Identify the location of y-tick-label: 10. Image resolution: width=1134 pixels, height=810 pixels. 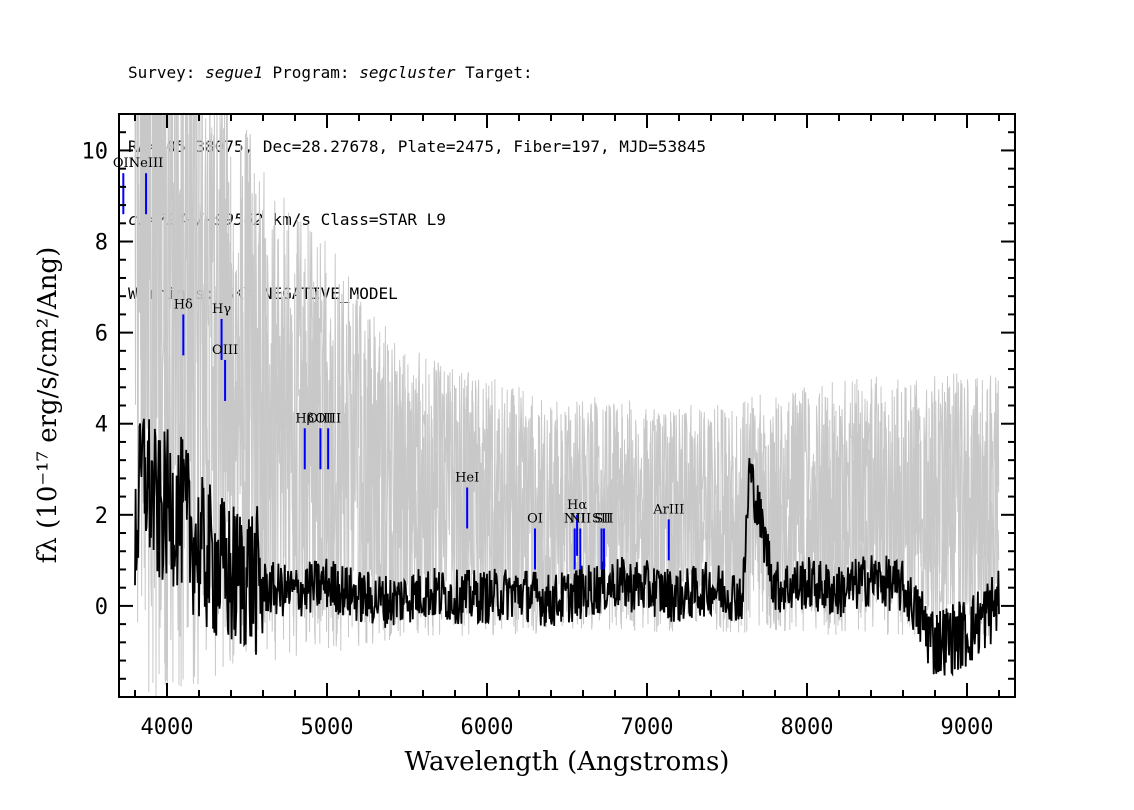
(95, 151).